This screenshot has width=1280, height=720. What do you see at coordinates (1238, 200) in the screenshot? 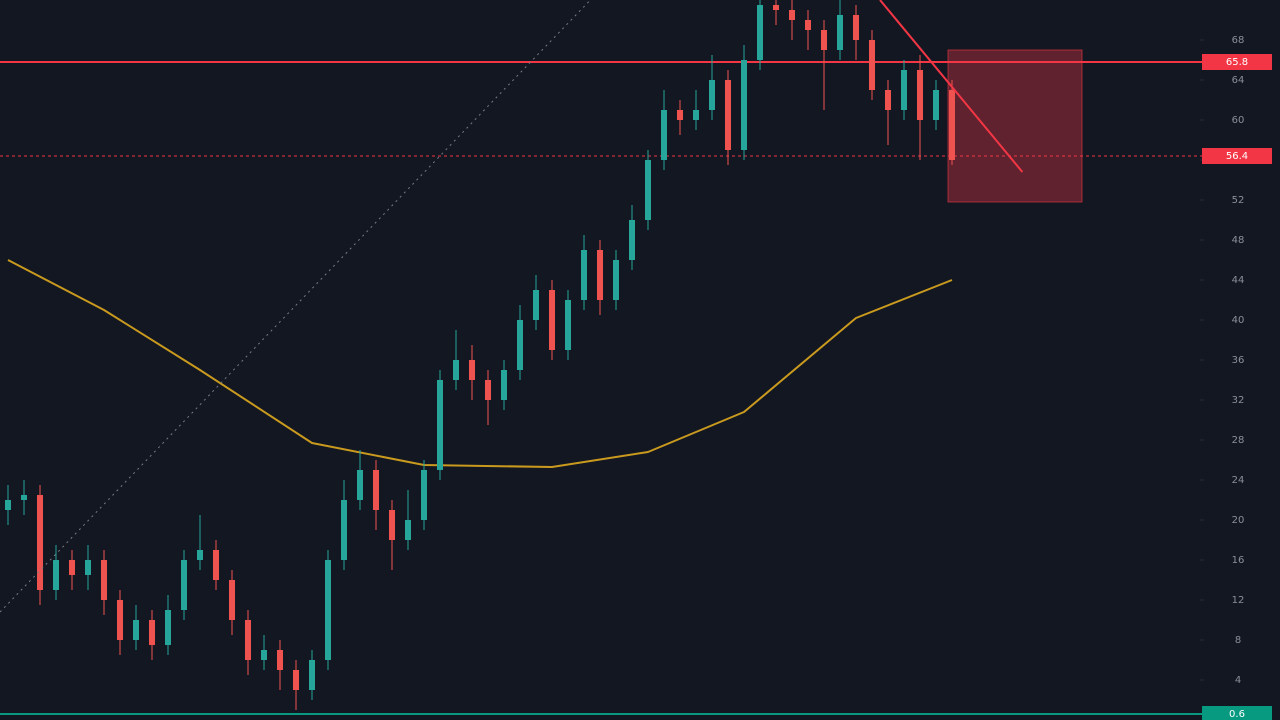
I see `y-tick-label: 52` at bounding box center [1238, 200].